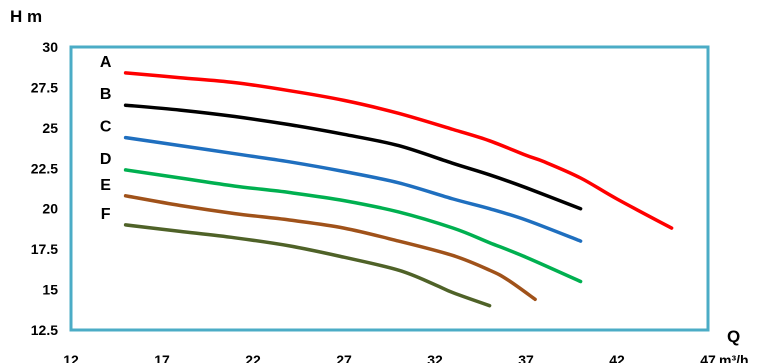  Describe the element at coordinates (106, 94) in the screenshot. I see `series-label-b: B` at that location.